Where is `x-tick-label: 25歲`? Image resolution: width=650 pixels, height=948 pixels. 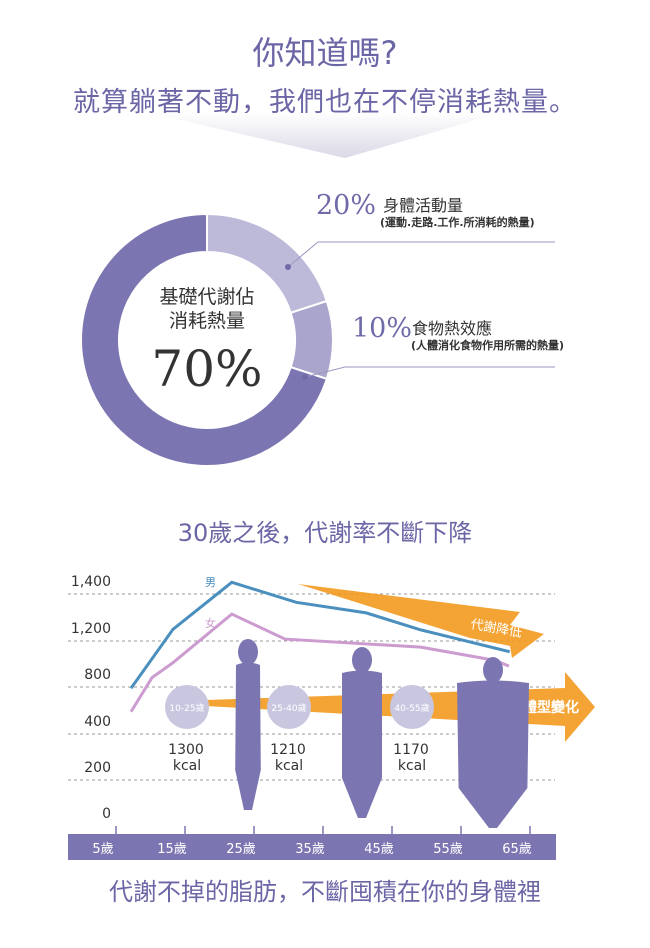
x-tick-label: 25歲 is located at coordinates (241, 849).